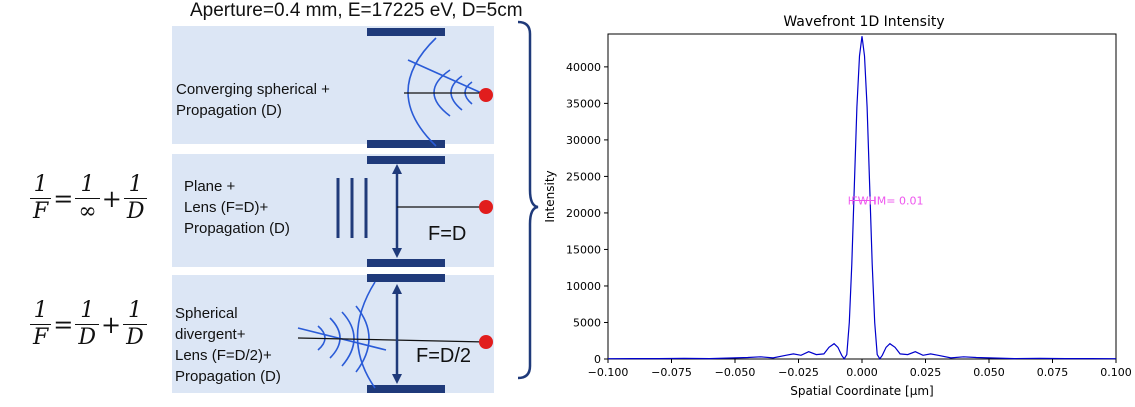 This screenshot has height=407, width=1135. What do you see at coordinates (583, 213) in the screenshot?
I see `y-tick-label: 20000` at bounding box center [583, 213].